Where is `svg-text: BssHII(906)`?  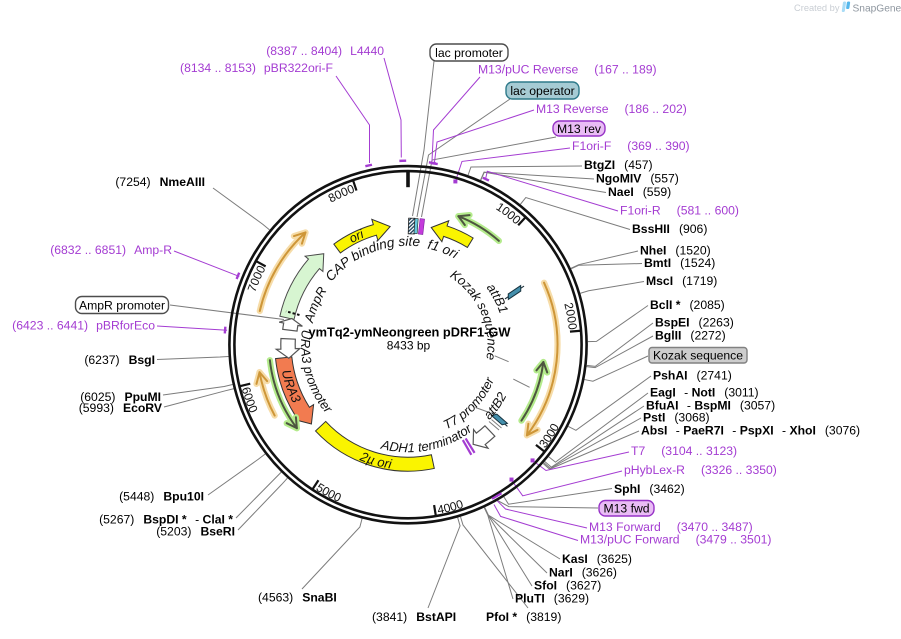 svg-text: BssHII(906) is located at coordinates (669, 229).